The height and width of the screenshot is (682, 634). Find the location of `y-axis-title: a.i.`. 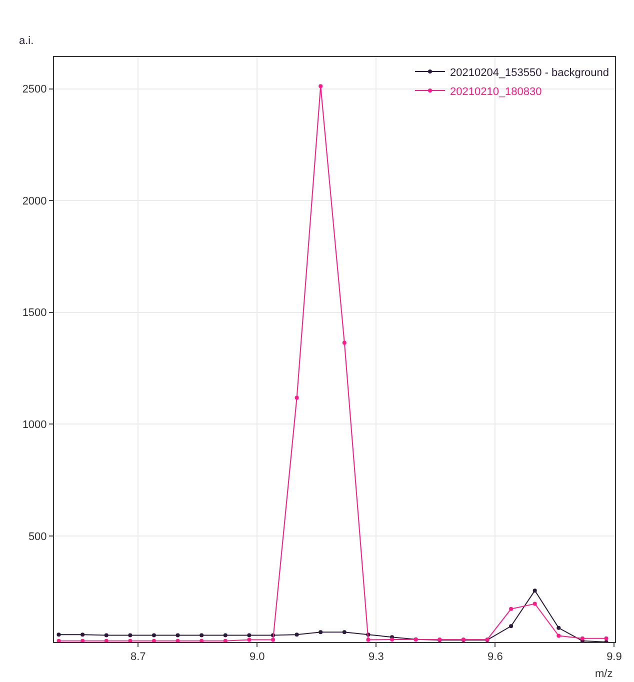

y-axis-title: a.i. is located at coordinates (26, 41).